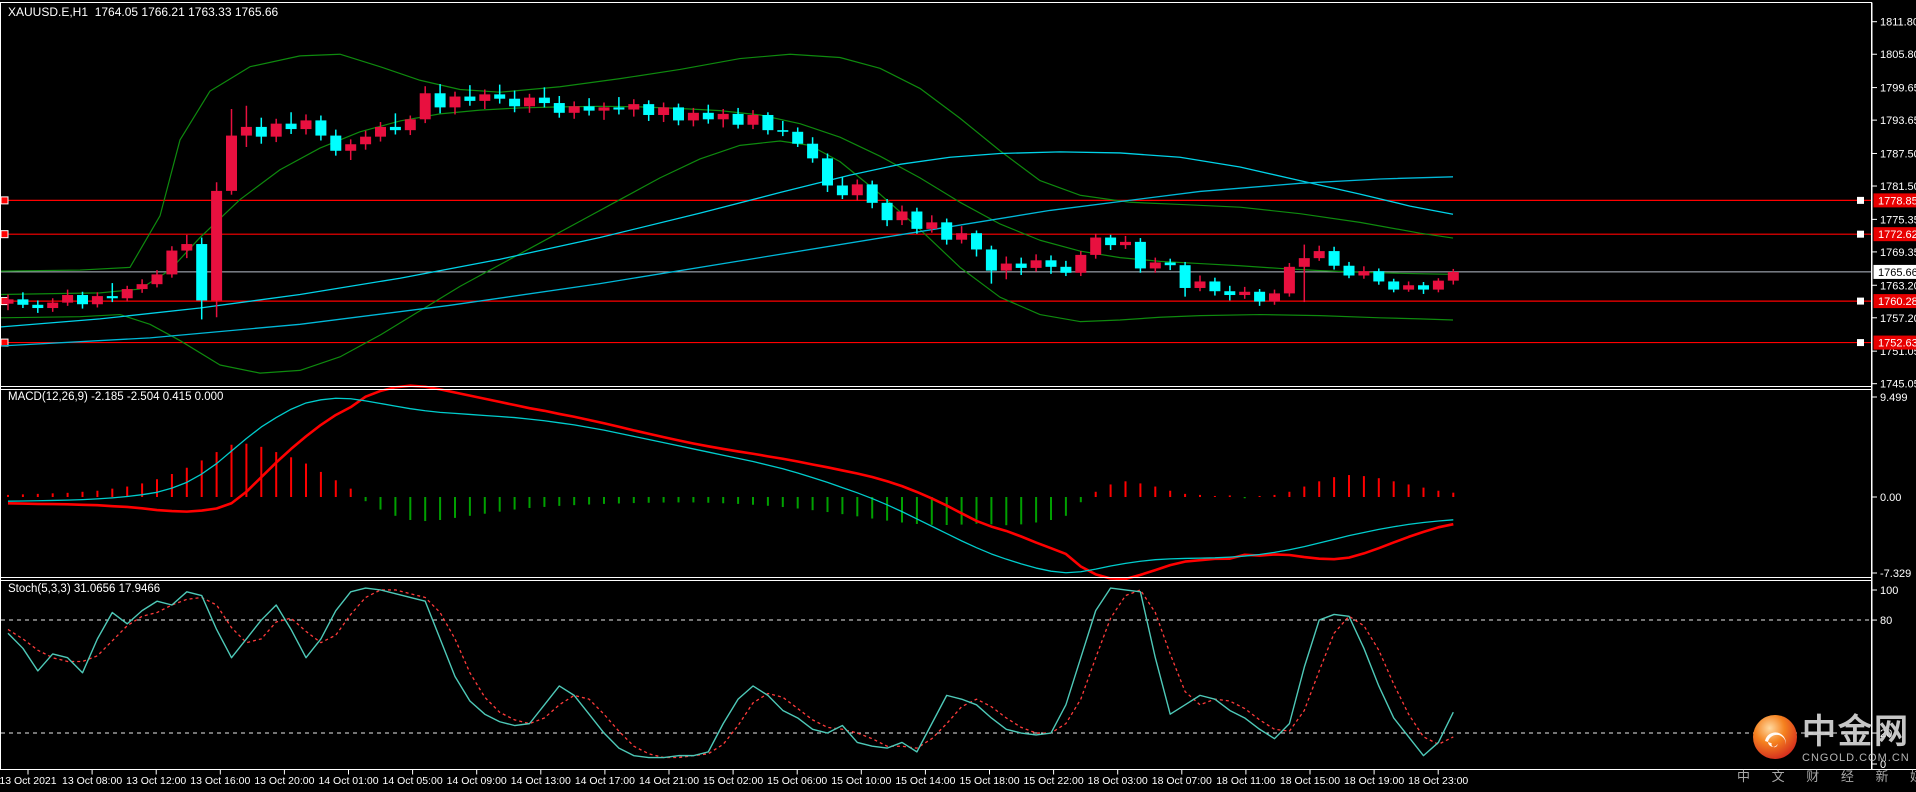 This screenshot has height=792, width=1916. I want to click on time-axis-label: 14 Oct 09:00, so click(477, 781).